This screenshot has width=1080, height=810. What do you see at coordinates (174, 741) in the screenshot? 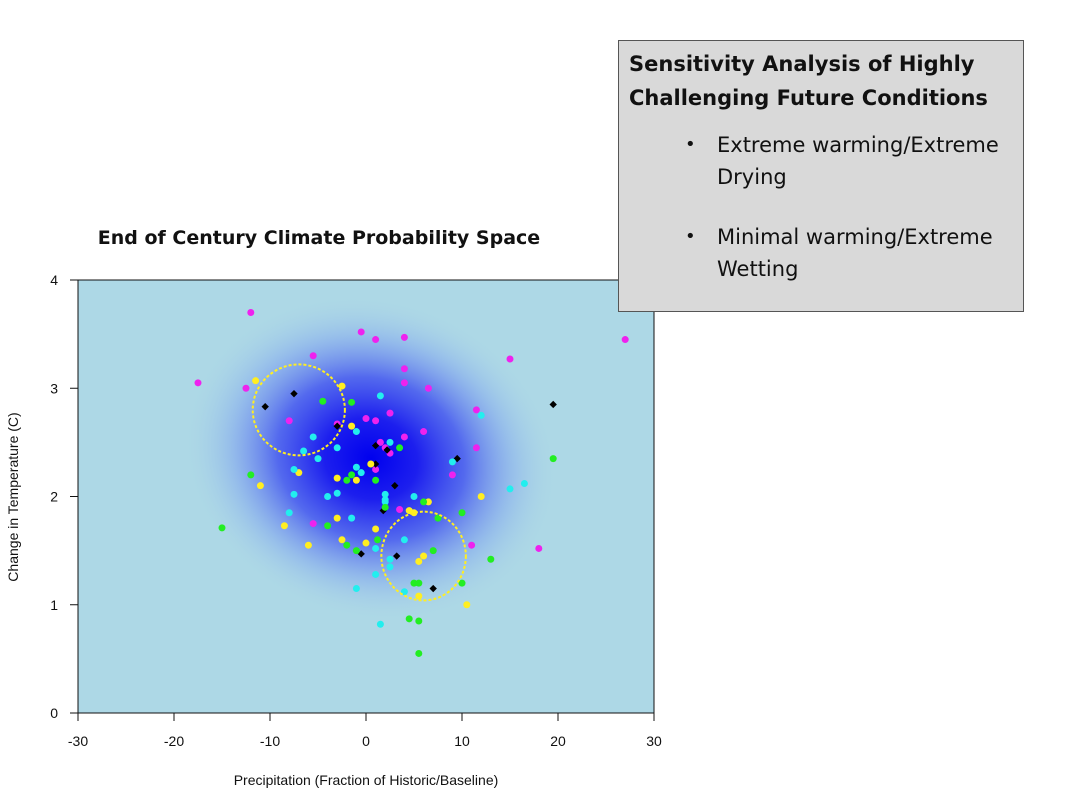
I see `x-tick-label: -20` at bounding box center [174, 741].